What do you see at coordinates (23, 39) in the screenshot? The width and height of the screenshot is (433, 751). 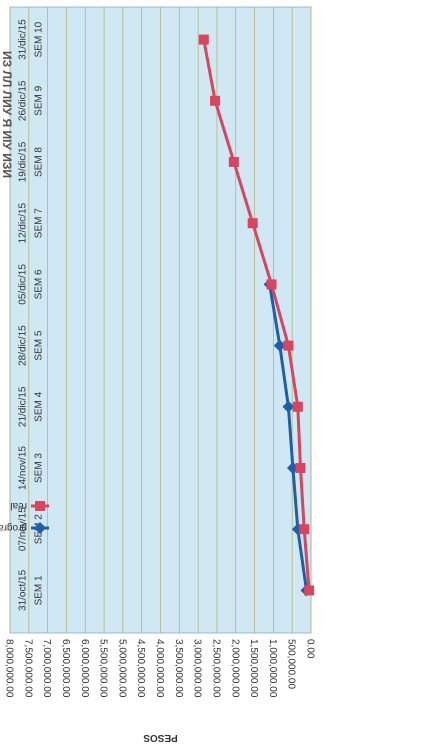 I see `x-tick-label-date: 31/dic/15` at bounding box center [23, 39].